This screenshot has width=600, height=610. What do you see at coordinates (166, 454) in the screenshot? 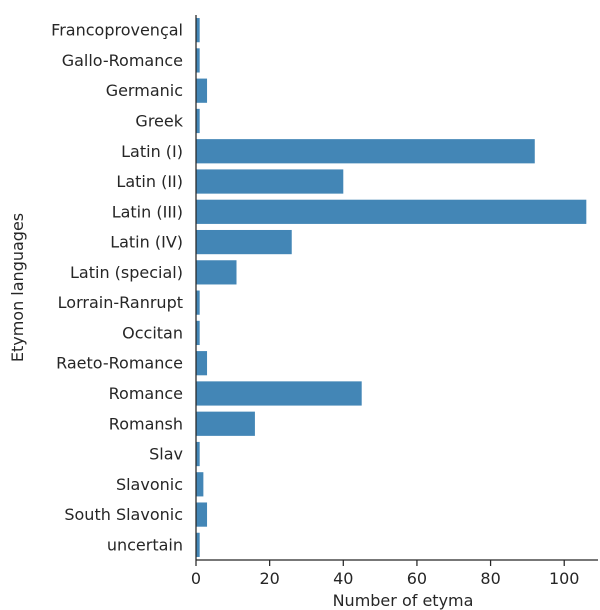
I see `y-tick-label-slav: Slav` at bounding box center [166, 454].